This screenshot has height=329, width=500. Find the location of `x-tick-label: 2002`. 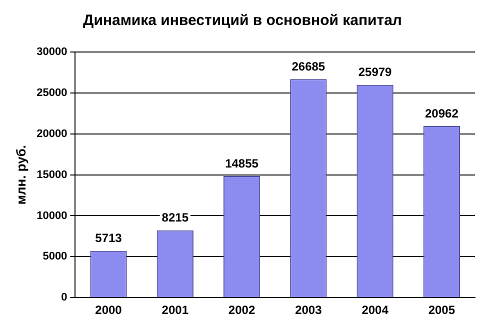

x-tick-label: 2002 is located at coordinates (242, 310).